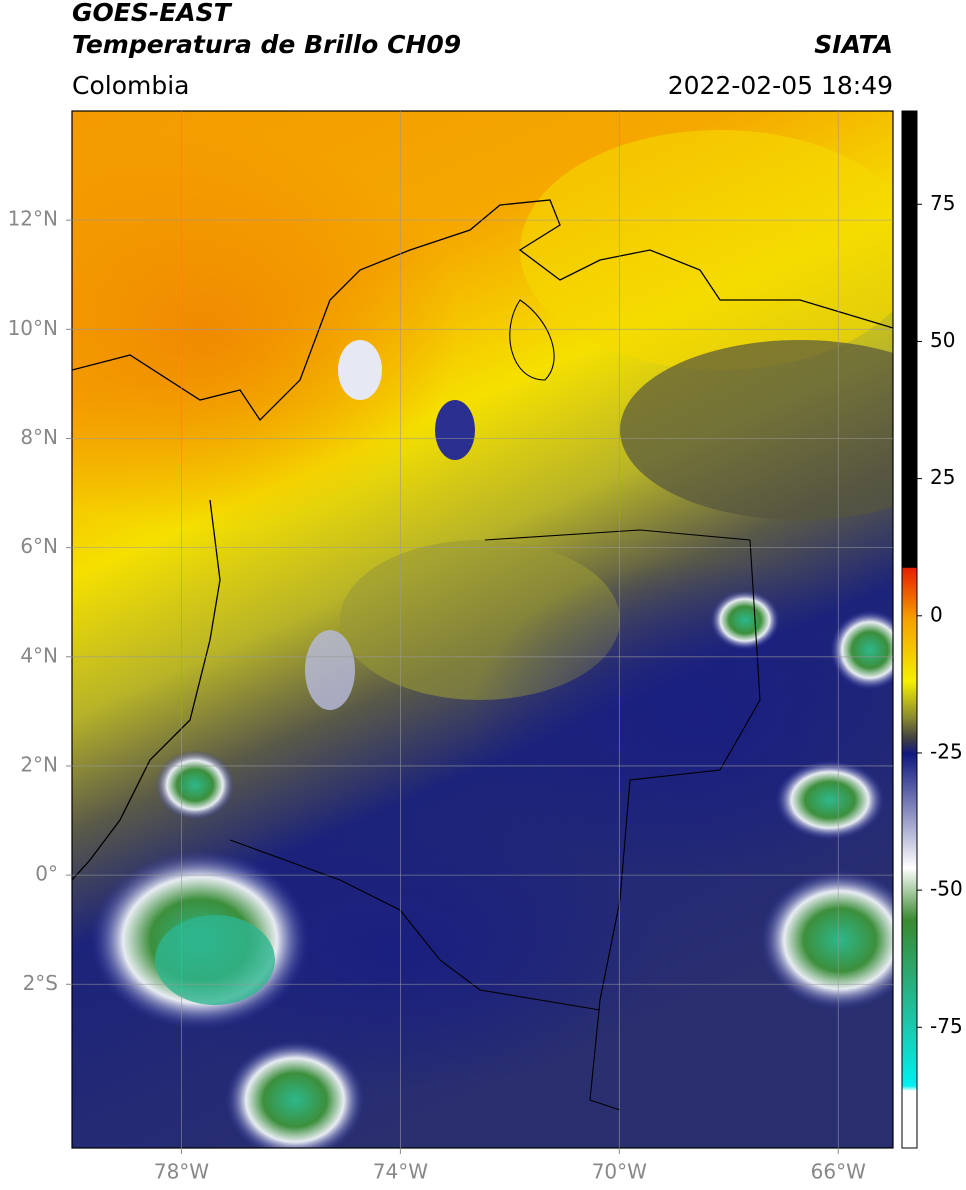  I want to click on colorbar-tick-label: 25, so click(942, 477).